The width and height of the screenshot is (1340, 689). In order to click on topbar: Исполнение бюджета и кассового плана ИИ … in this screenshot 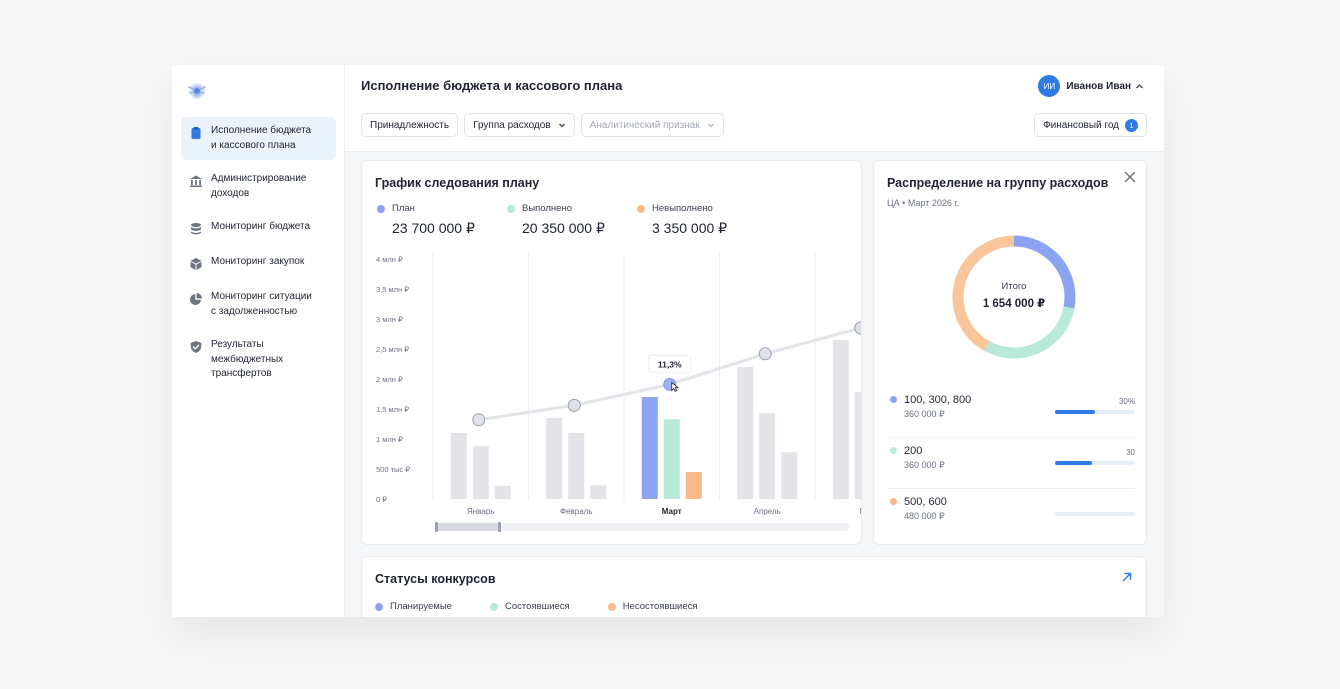, I will do `click(754, 108)`.